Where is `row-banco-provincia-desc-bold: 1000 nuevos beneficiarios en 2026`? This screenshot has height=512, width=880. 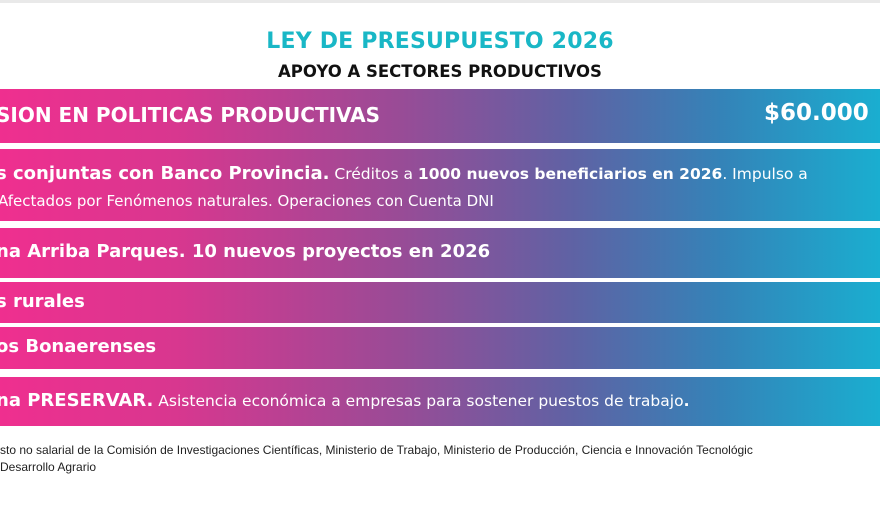
row-banco-provincia-desc-bold: 1000 nuevos beneficiarios en 2026 is located at coordinates (570, 174).